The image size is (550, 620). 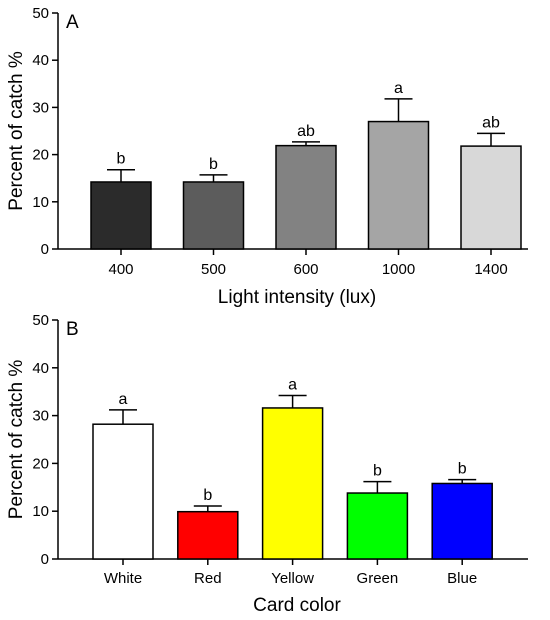 I want to click on x-tick-label: 1000, so click(x=398, y=269).